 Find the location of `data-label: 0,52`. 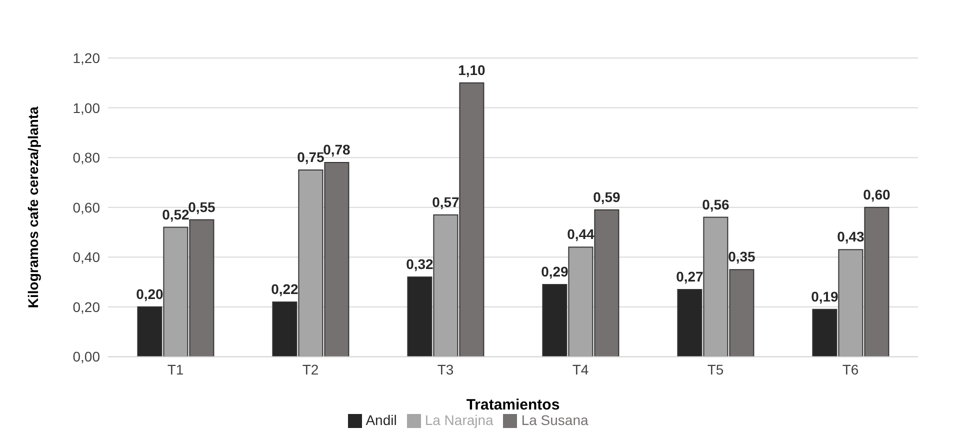

data-label: 0,52 is located at coordinates (176, 214).